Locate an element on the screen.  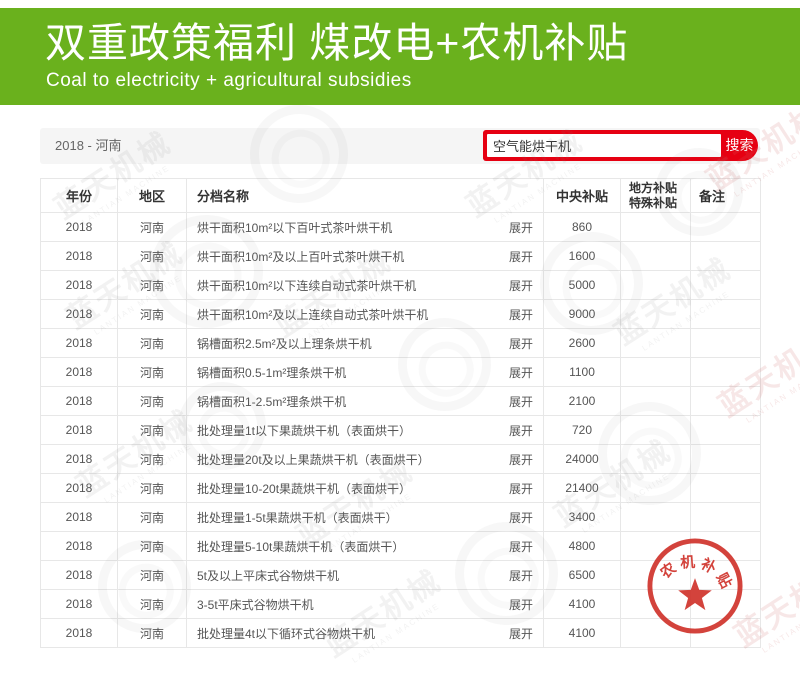
name-label: 烘干面积10m²及以上百叶式茶叶烘干机 is located at coordinates (301, 256).